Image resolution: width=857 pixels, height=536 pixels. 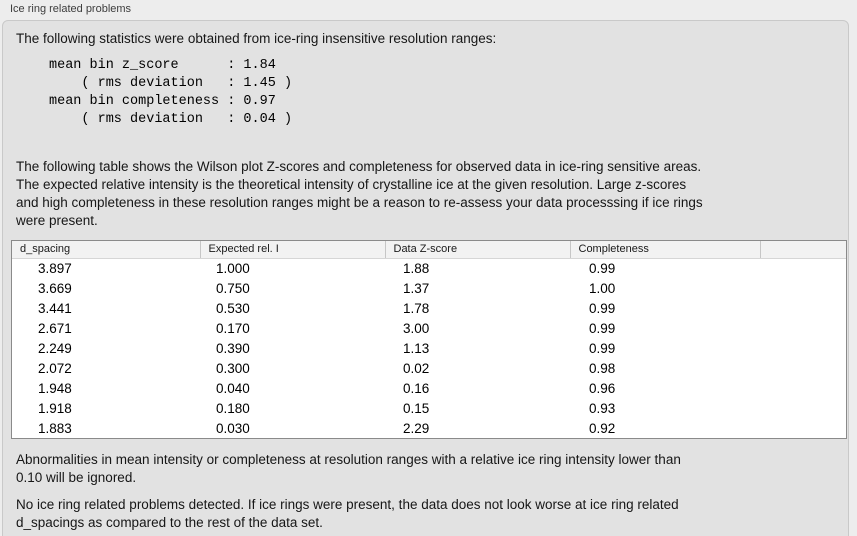 I want to click on column-header-completeness: Completeness, so click(x=665, y=250).